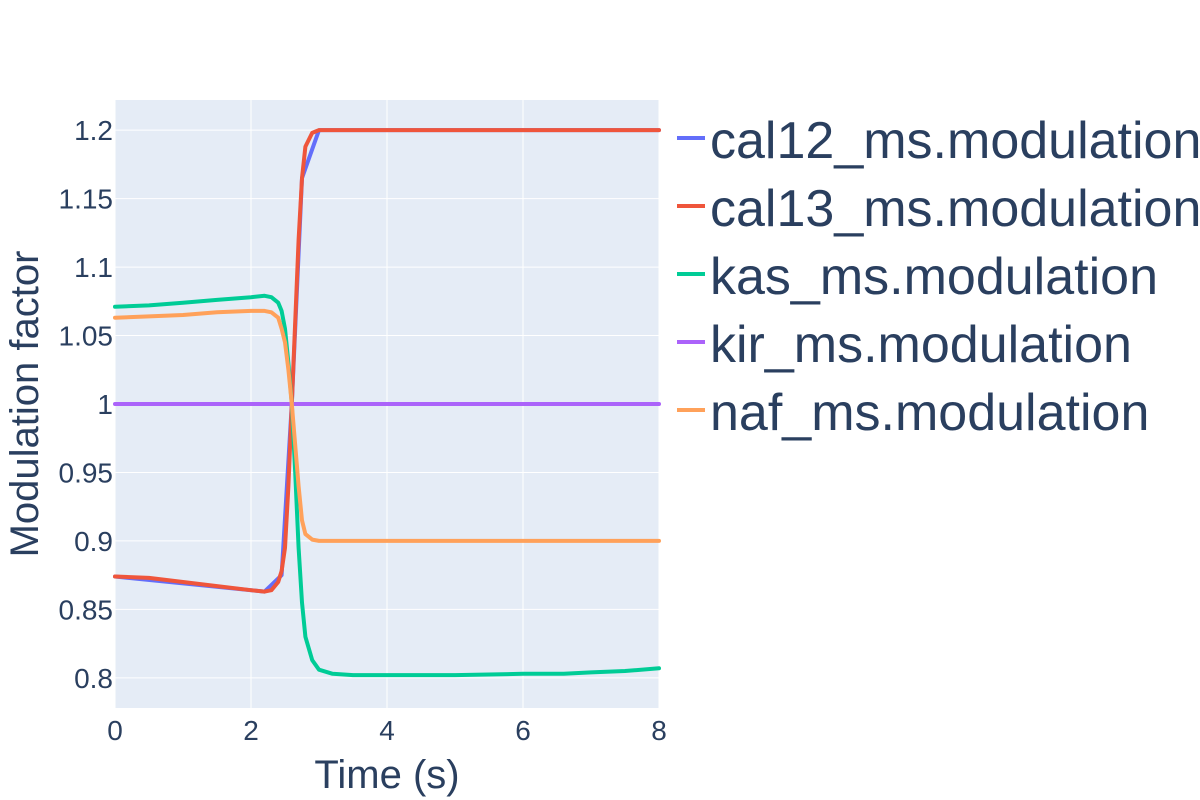 This screenshot has height=800, width=1200. Describe the element at coordinates (934, 277) in the screenshot. I see `legend-label: kas_ms.modulation` at that location.